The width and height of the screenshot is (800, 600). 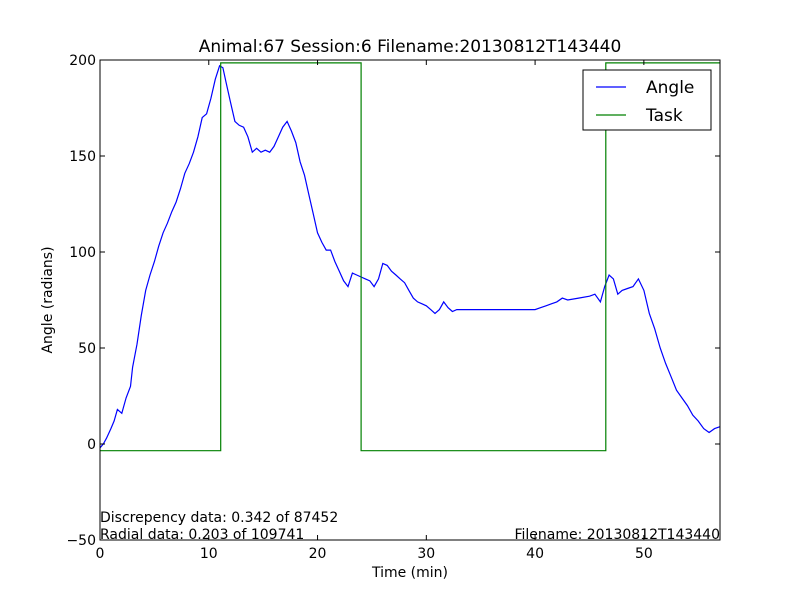 I want to click on x-tick-label: 30, so click(x=426, y=554).